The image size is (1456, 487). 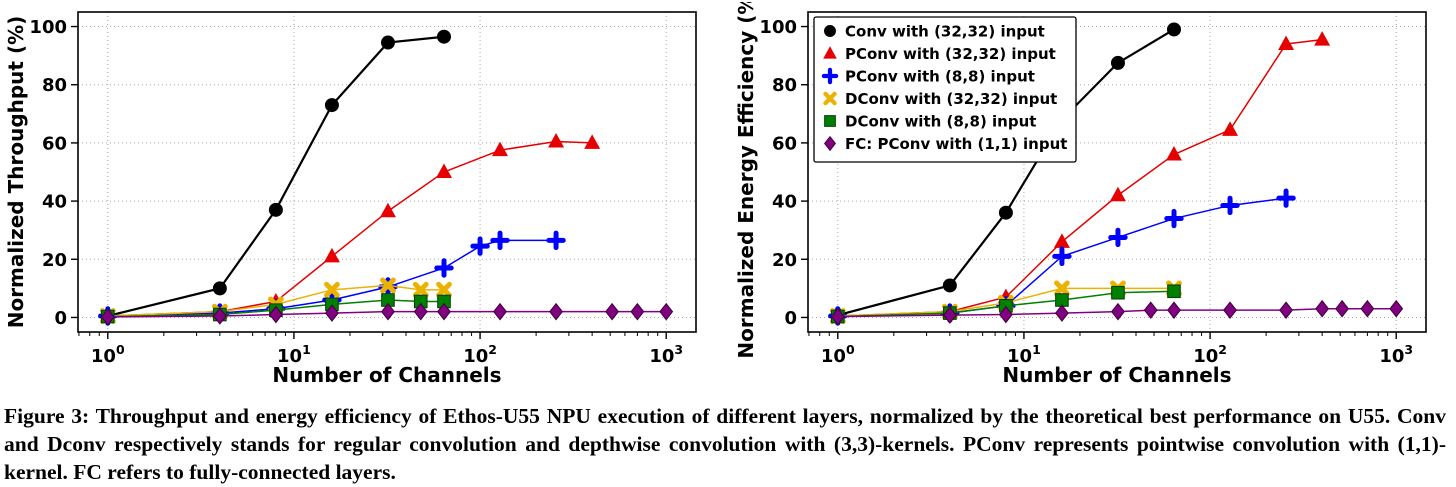 What do you see at coordinates (945, 31) in the screenshot?
I see `legend-label: Conv with (32,32) input` at bounding box center [945, 31].